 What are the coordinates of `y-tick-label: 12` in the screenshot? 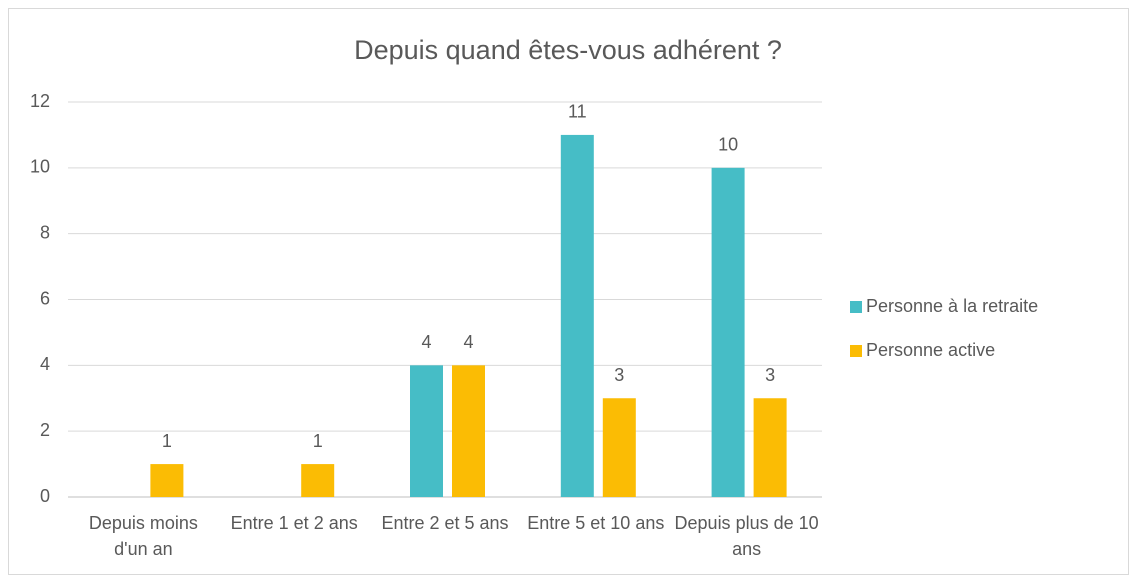 It's located at (40, 101).